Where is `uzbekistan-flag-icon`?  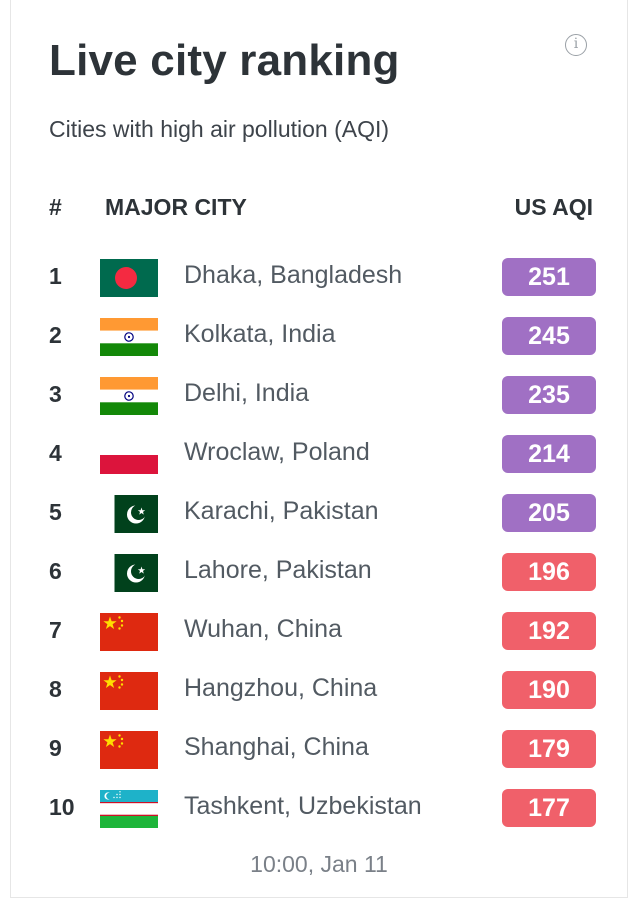 uzbekistan-flag-icon is located at coordinates (129, 809).